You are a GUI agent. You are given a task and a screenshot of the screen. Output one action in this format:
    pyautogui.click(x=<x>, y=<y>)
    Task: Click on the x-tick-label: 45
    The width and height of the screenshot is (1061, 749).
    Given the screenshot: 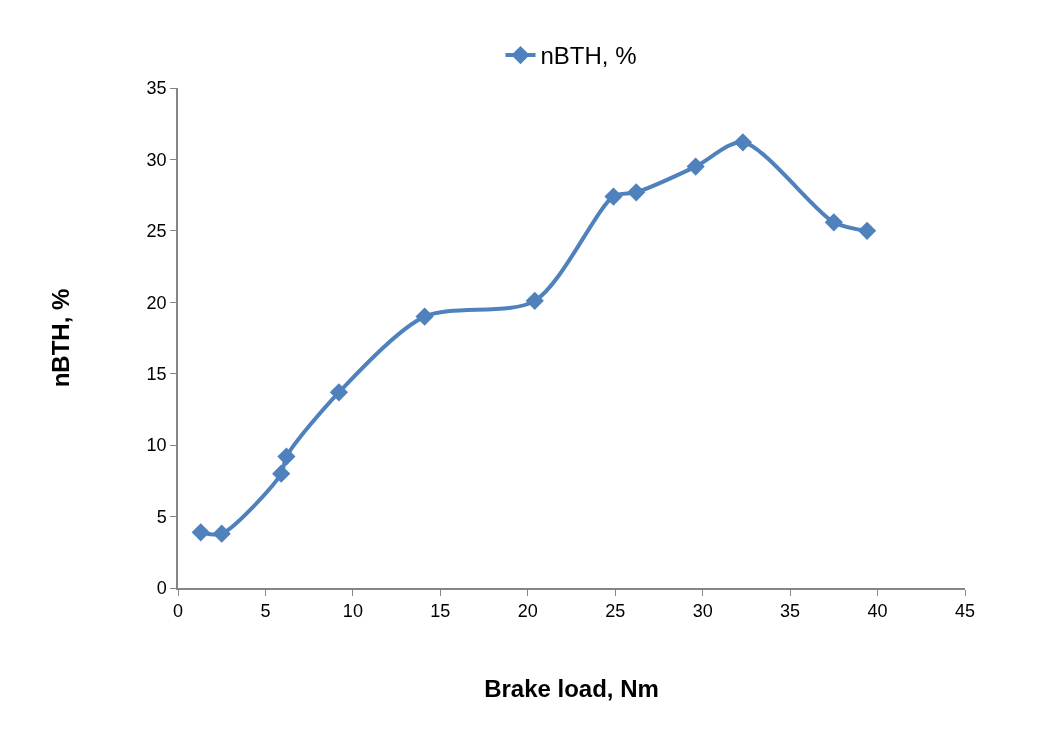 What is the action you would take?
    pyautogui.click(x=965, y=611)
    